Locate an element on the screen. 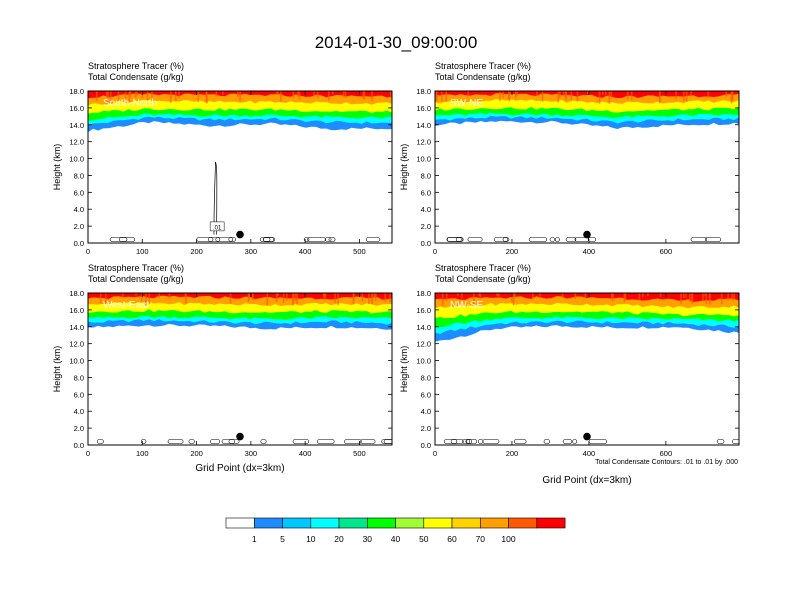  colorbar-label: 40 is located at coordinates (396, 539).